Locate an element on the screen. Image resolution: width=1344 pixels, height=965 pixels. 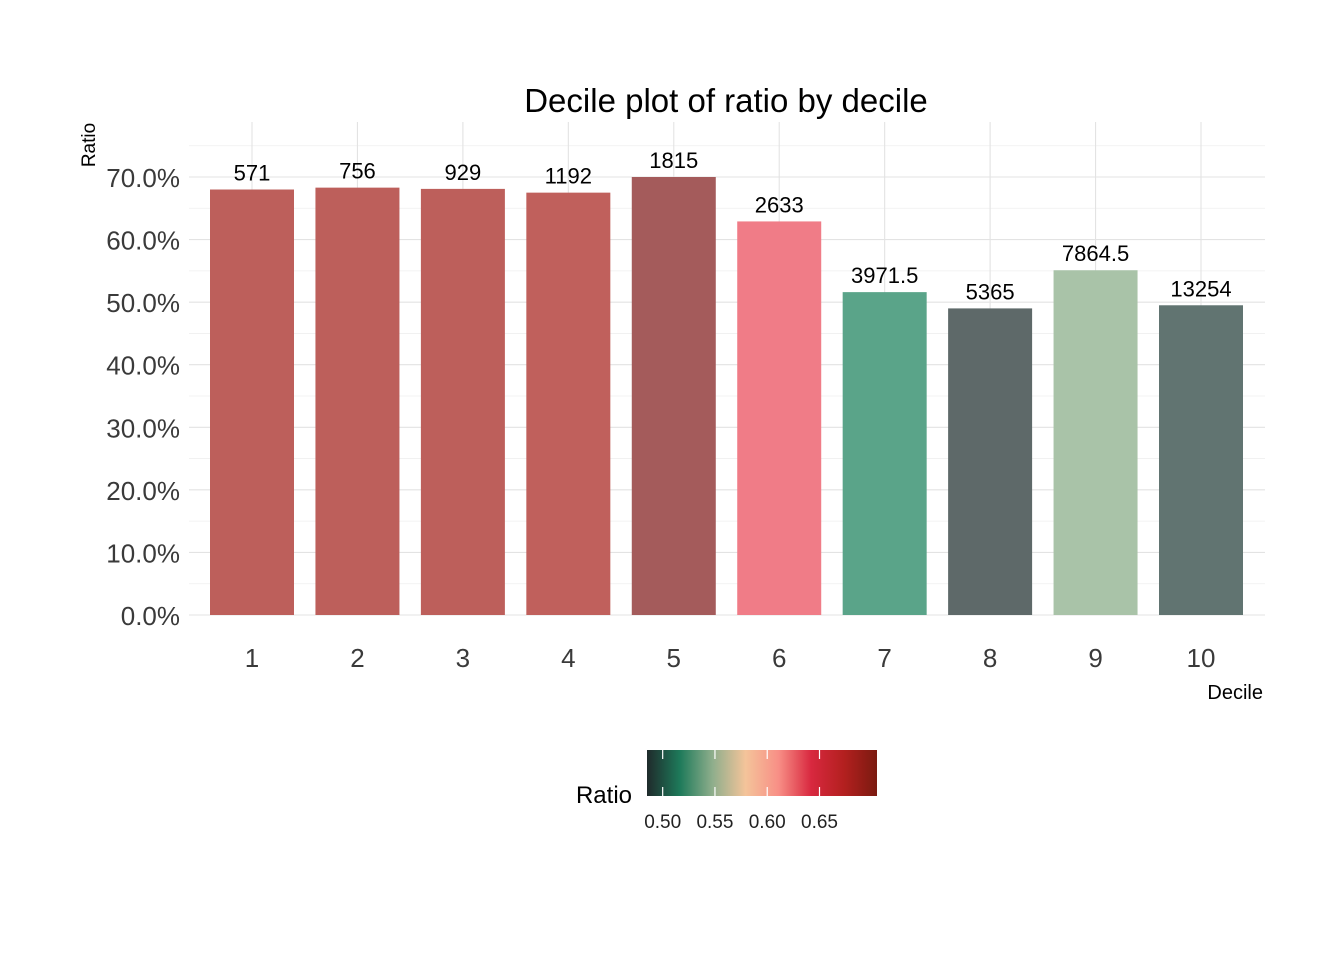
bar-value-label: 5365 is located at coordinates (990, 291).